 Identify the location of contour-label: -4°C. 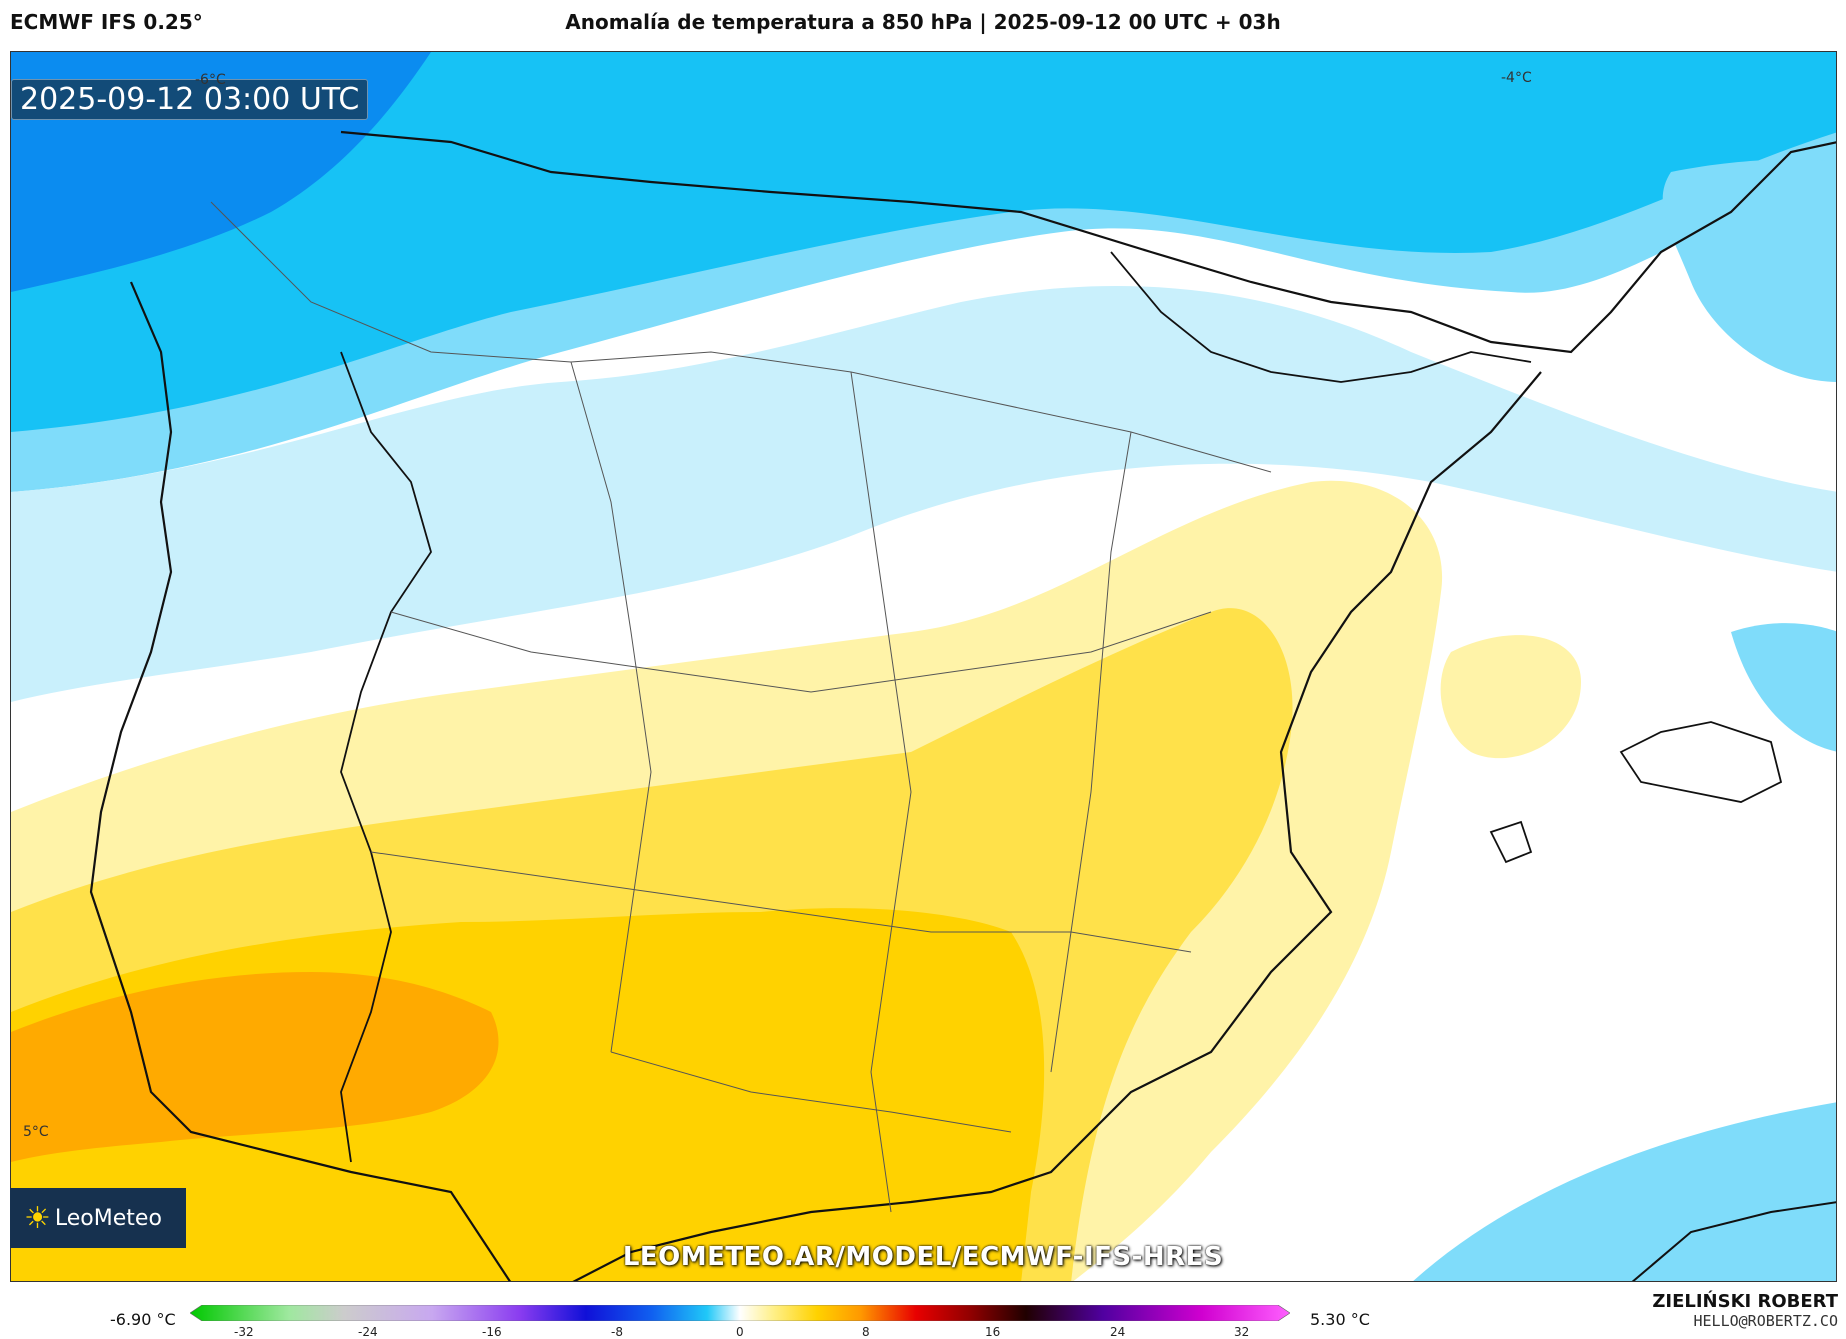
(1516, 78).